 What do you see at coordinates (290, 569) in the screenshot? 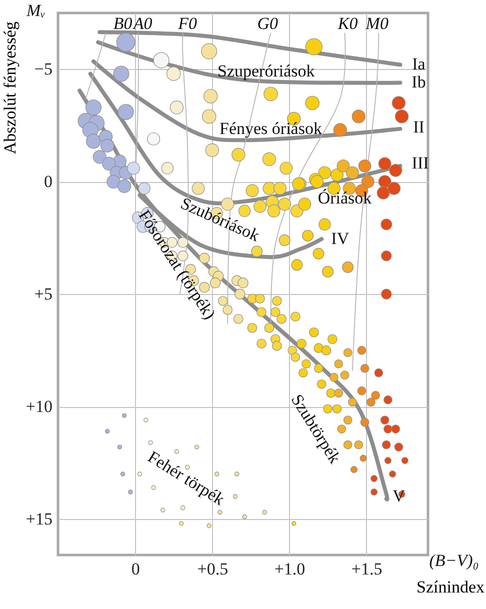
I see `x-tick-label: +1.0` at bounding box center [290, 569].